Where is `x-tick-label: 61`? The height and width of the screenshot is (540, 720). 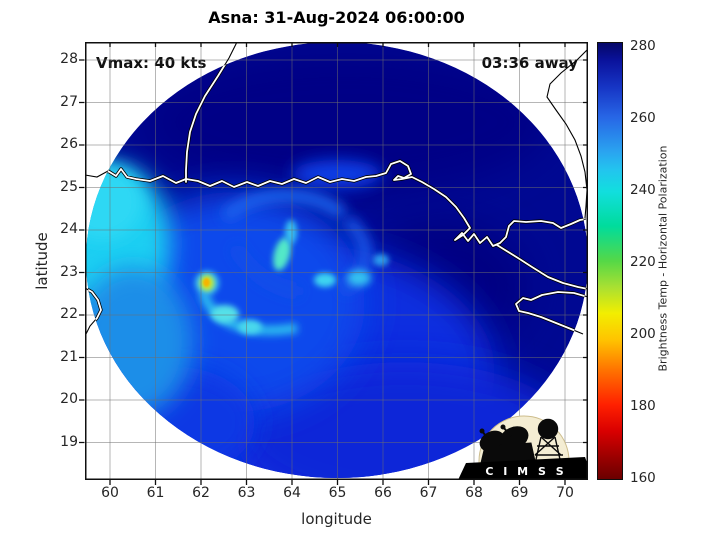 x-tick-label: 61 is located at coordinates (155, 493).